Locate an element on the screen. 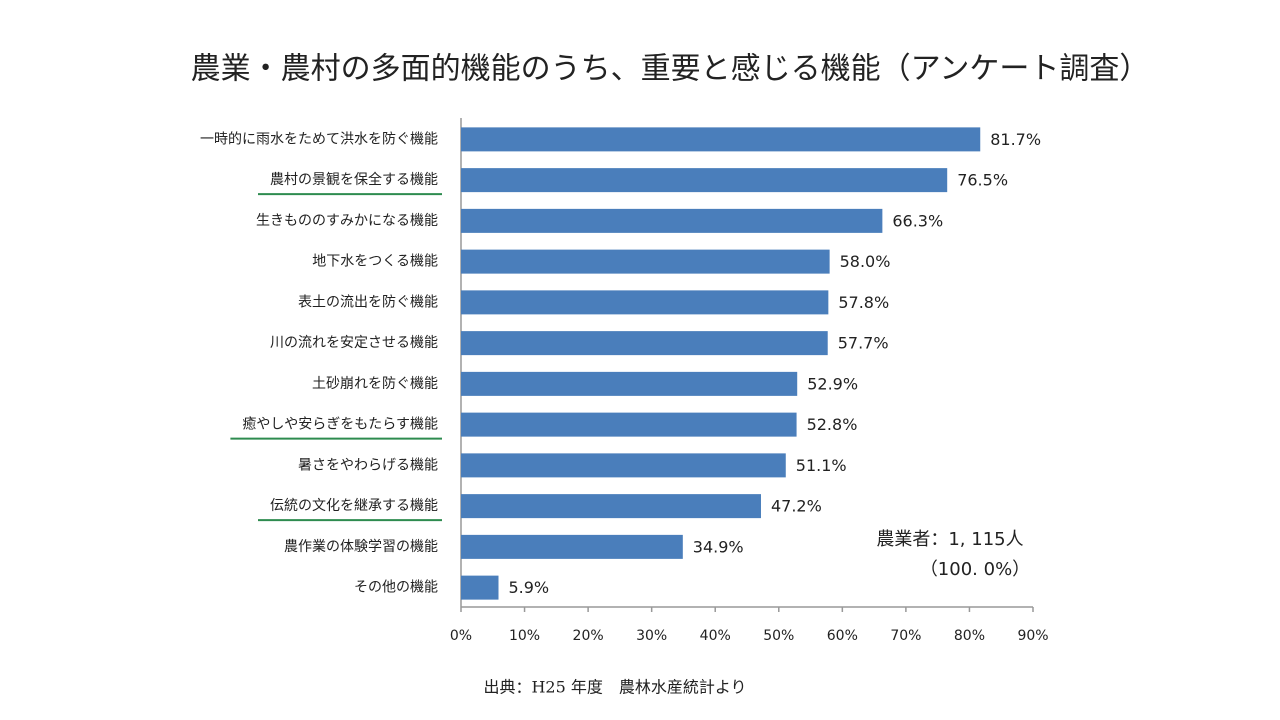 Image resolution: width=1280 pixels, height=720 pixels. x-tick-label: 50% is located at coordinates (778, 636).